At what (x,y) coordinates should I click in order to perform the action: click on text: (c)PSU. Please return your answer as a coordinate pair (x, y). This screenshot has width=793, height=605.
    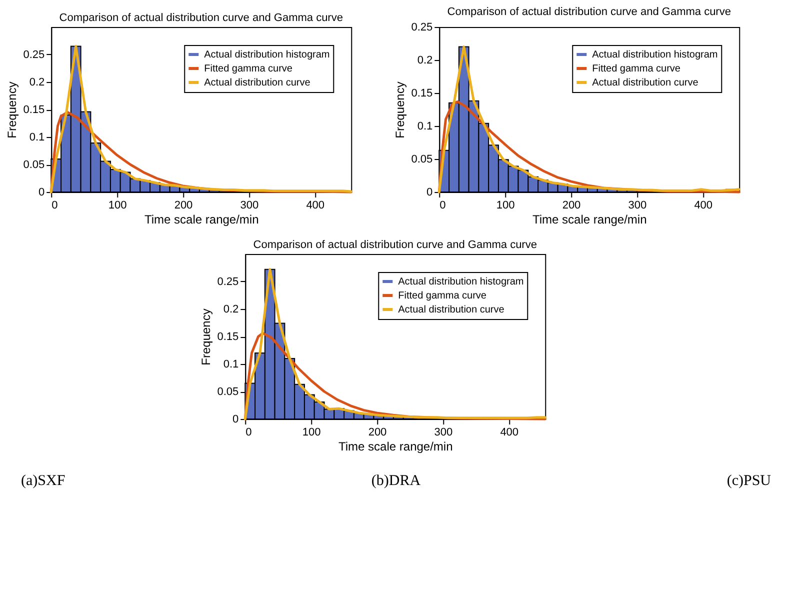
    Looking at the image, I should click on (749, 481).